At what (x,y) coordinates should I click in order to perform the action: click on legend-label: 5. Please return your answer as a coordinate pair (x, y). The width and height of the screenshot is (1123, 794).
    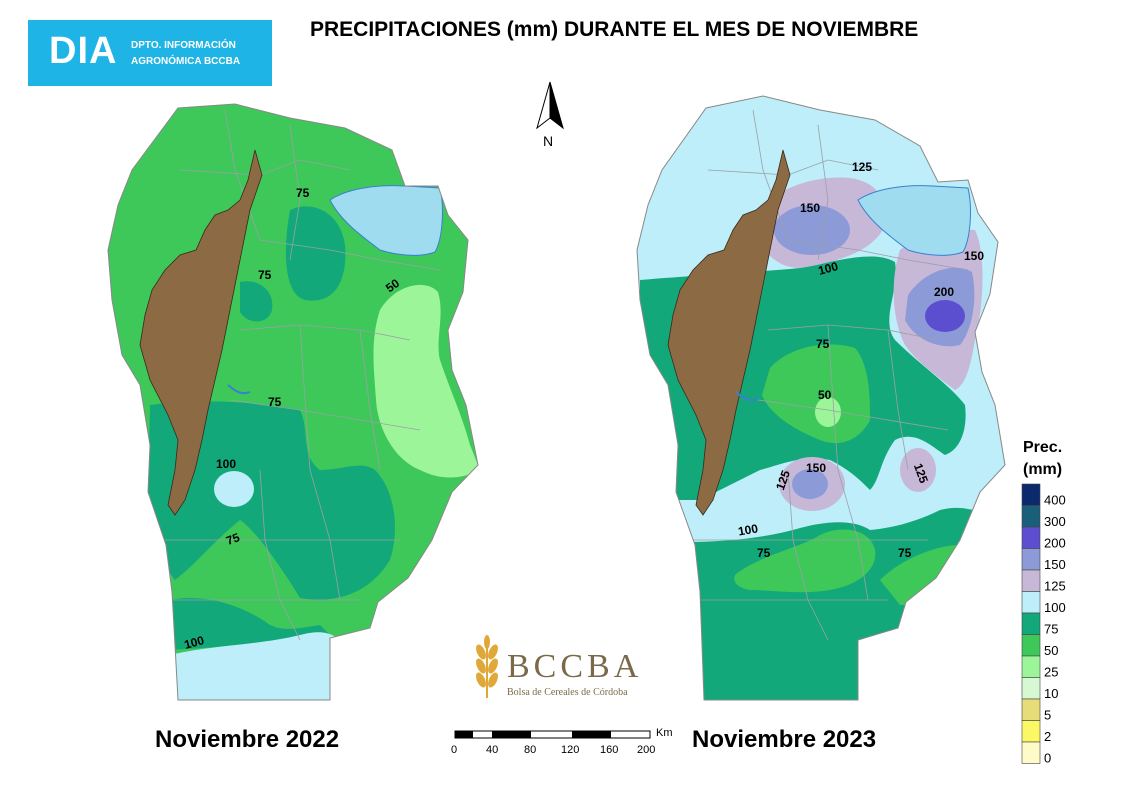
    Looking at the image, I should click on (1047, 715).